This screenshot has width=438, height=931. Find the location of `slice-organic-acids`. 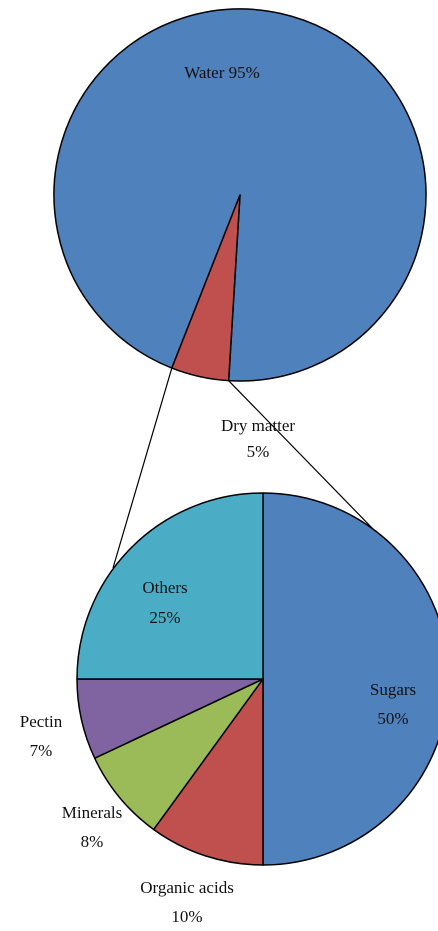

slice-organic-acids is located at coordinates (208, 772).